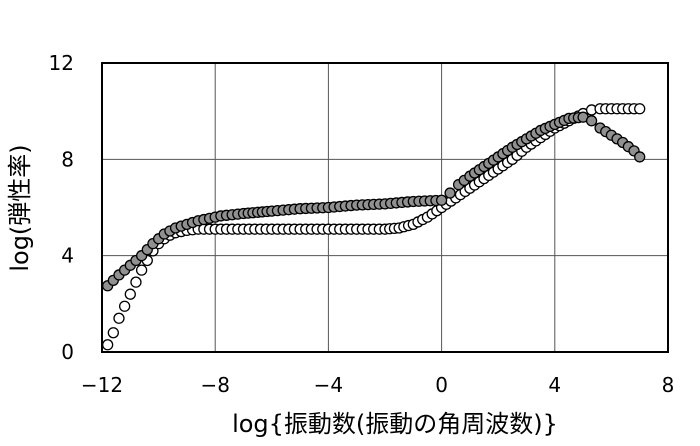  I want to click on y-tick-label: 0, so click(67, 352).